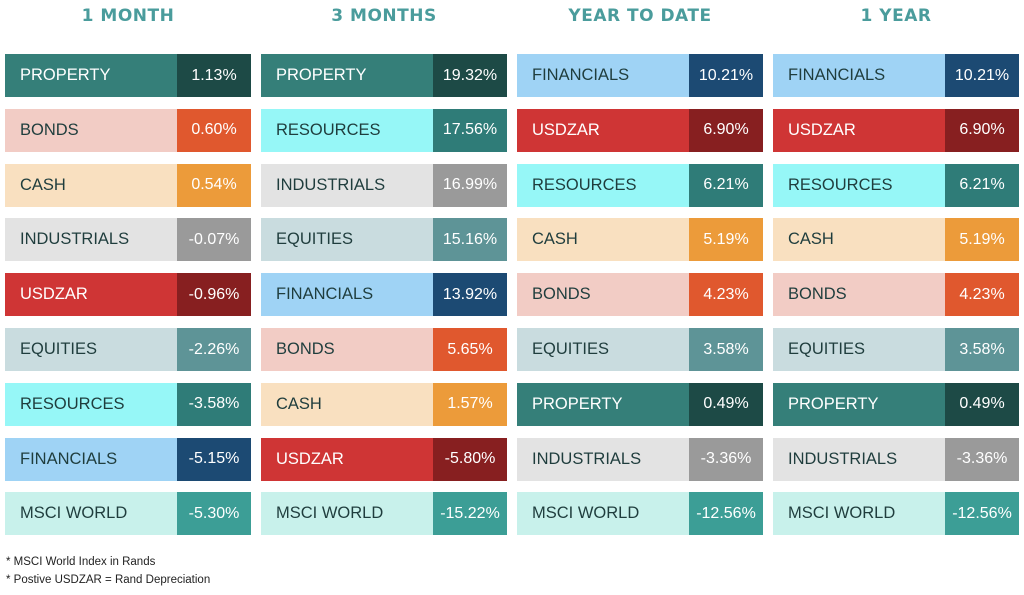  I want to click on return-value: 5.65%, so click(470, 349).